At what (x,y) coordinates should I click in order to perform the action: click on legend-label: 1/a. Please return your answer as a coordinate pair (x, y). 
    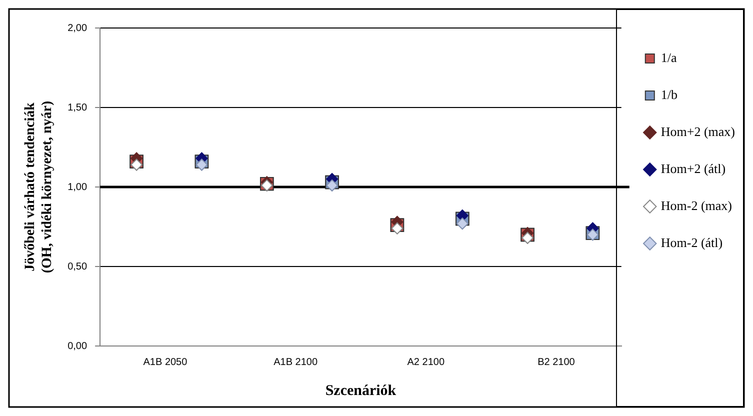
    Looking at the image, I should click on (668, 57).